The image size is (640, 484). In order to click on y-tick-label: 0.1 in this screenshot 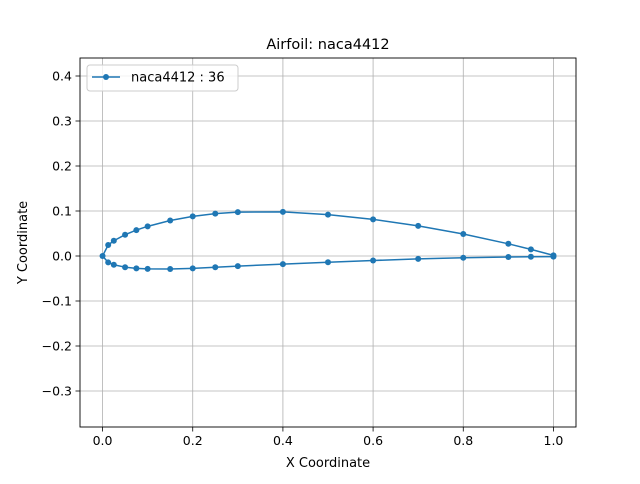, I will do `click(62, 211)`.